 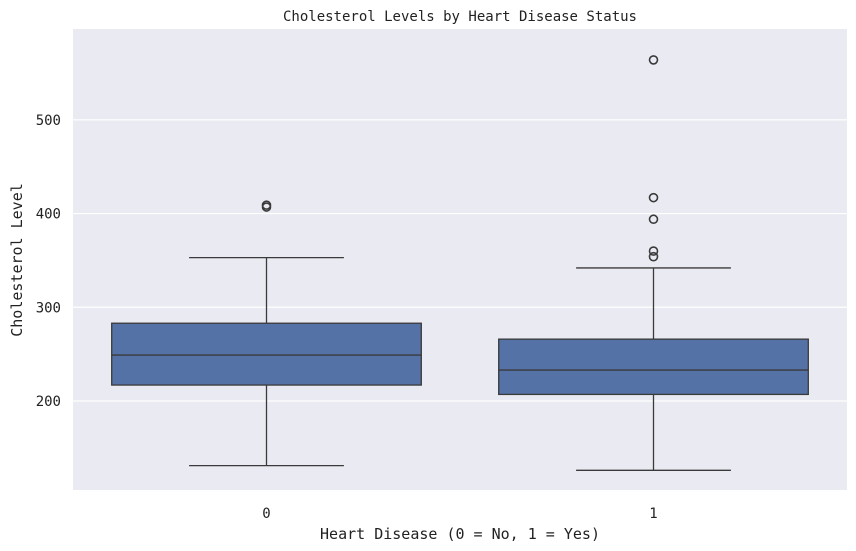 I want to click on y-tick-label: 200, so click(x=48, y=402).